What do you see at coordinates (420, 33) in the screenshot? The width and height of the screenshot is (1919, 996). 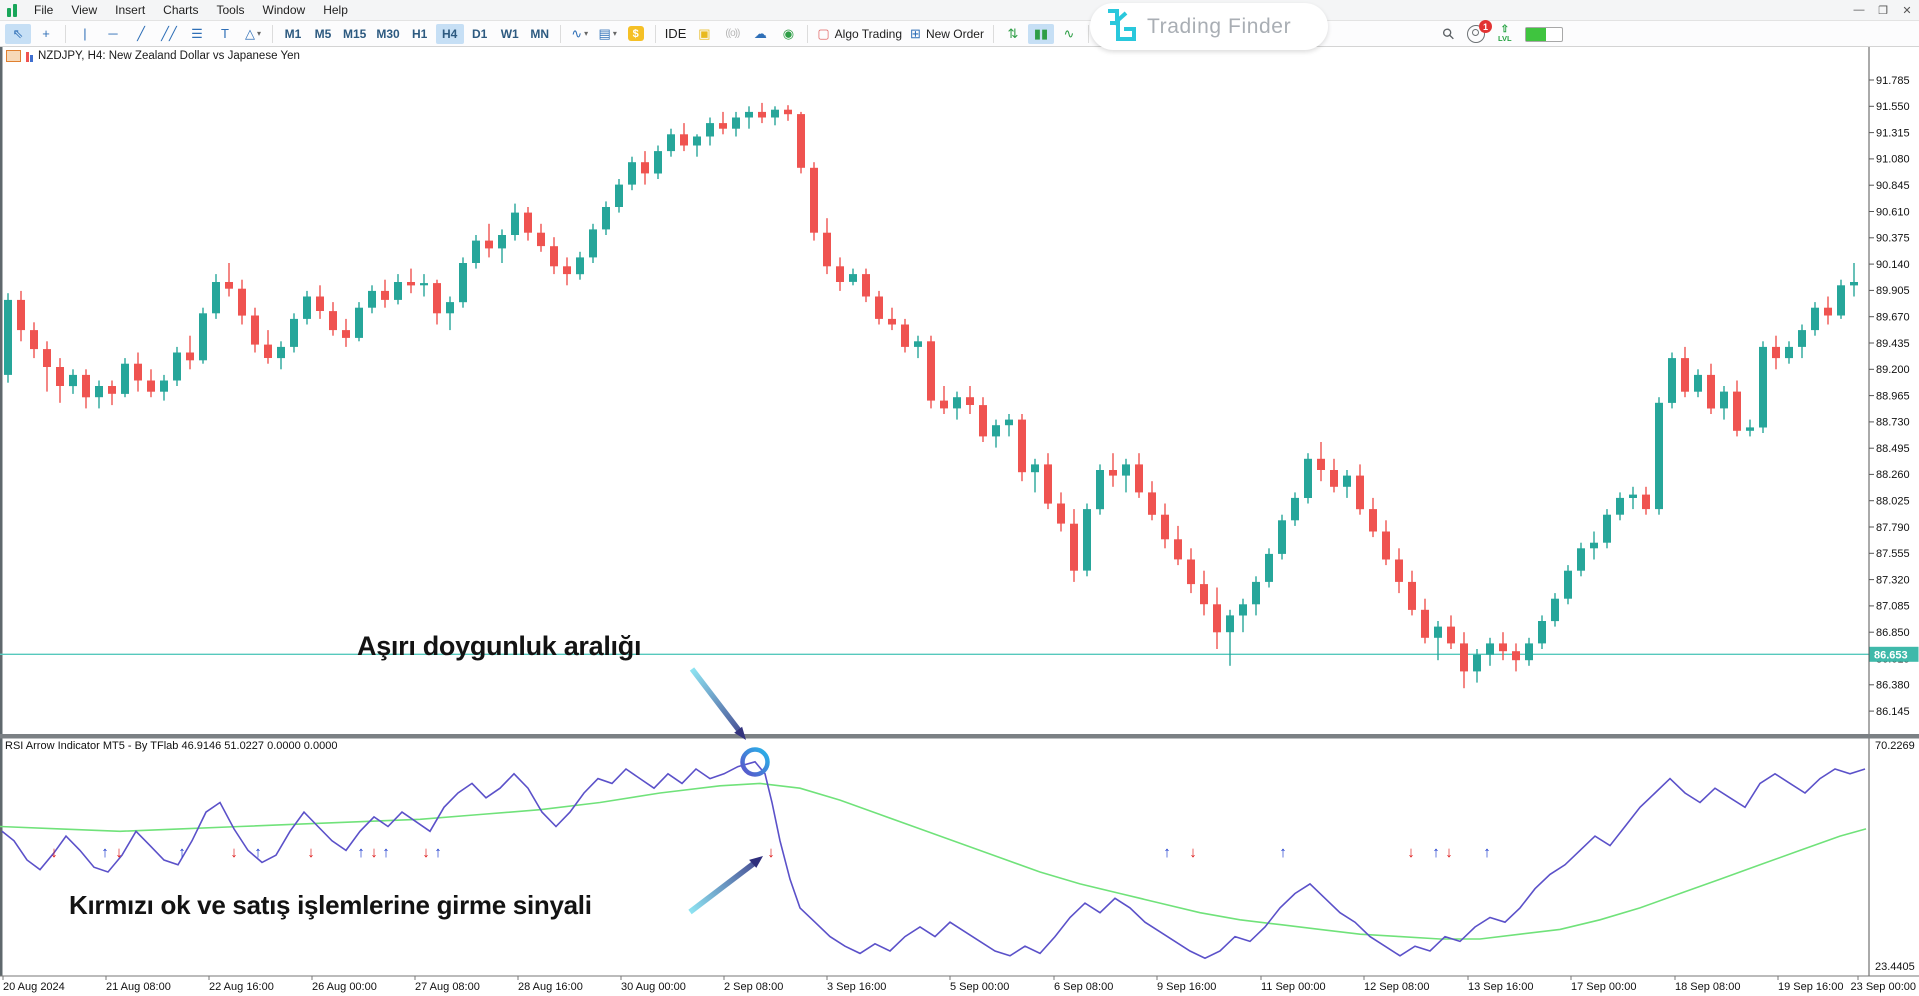 I see `timeframe-h1: H1` at bounding box center [420, 33].